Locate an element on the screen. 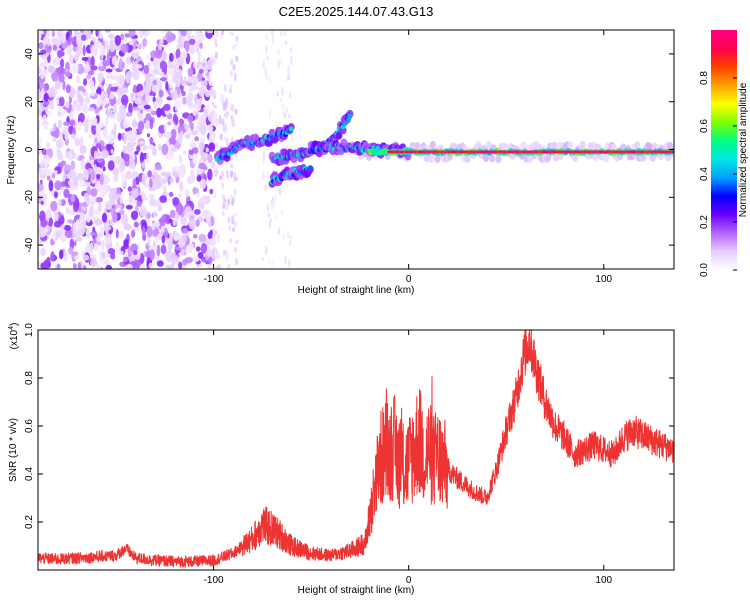 This screenshot has width=750, height=600. snr-x-tick-label: 0 is located at coordinates (409, 580).